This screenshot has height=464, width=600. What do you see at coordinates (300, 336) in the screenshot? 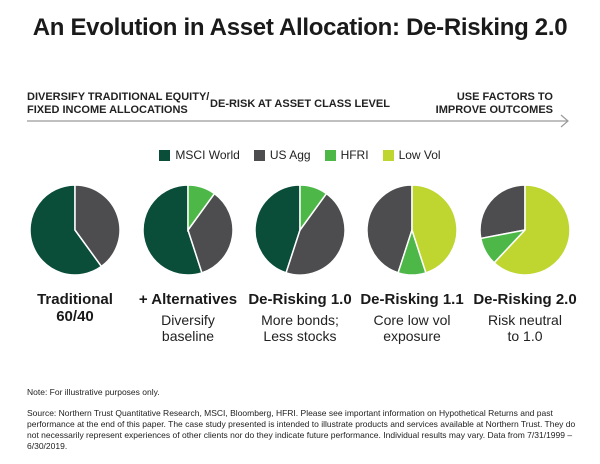
I see `pie-description-line2: Less stocks` at bounding box center [300, 336].